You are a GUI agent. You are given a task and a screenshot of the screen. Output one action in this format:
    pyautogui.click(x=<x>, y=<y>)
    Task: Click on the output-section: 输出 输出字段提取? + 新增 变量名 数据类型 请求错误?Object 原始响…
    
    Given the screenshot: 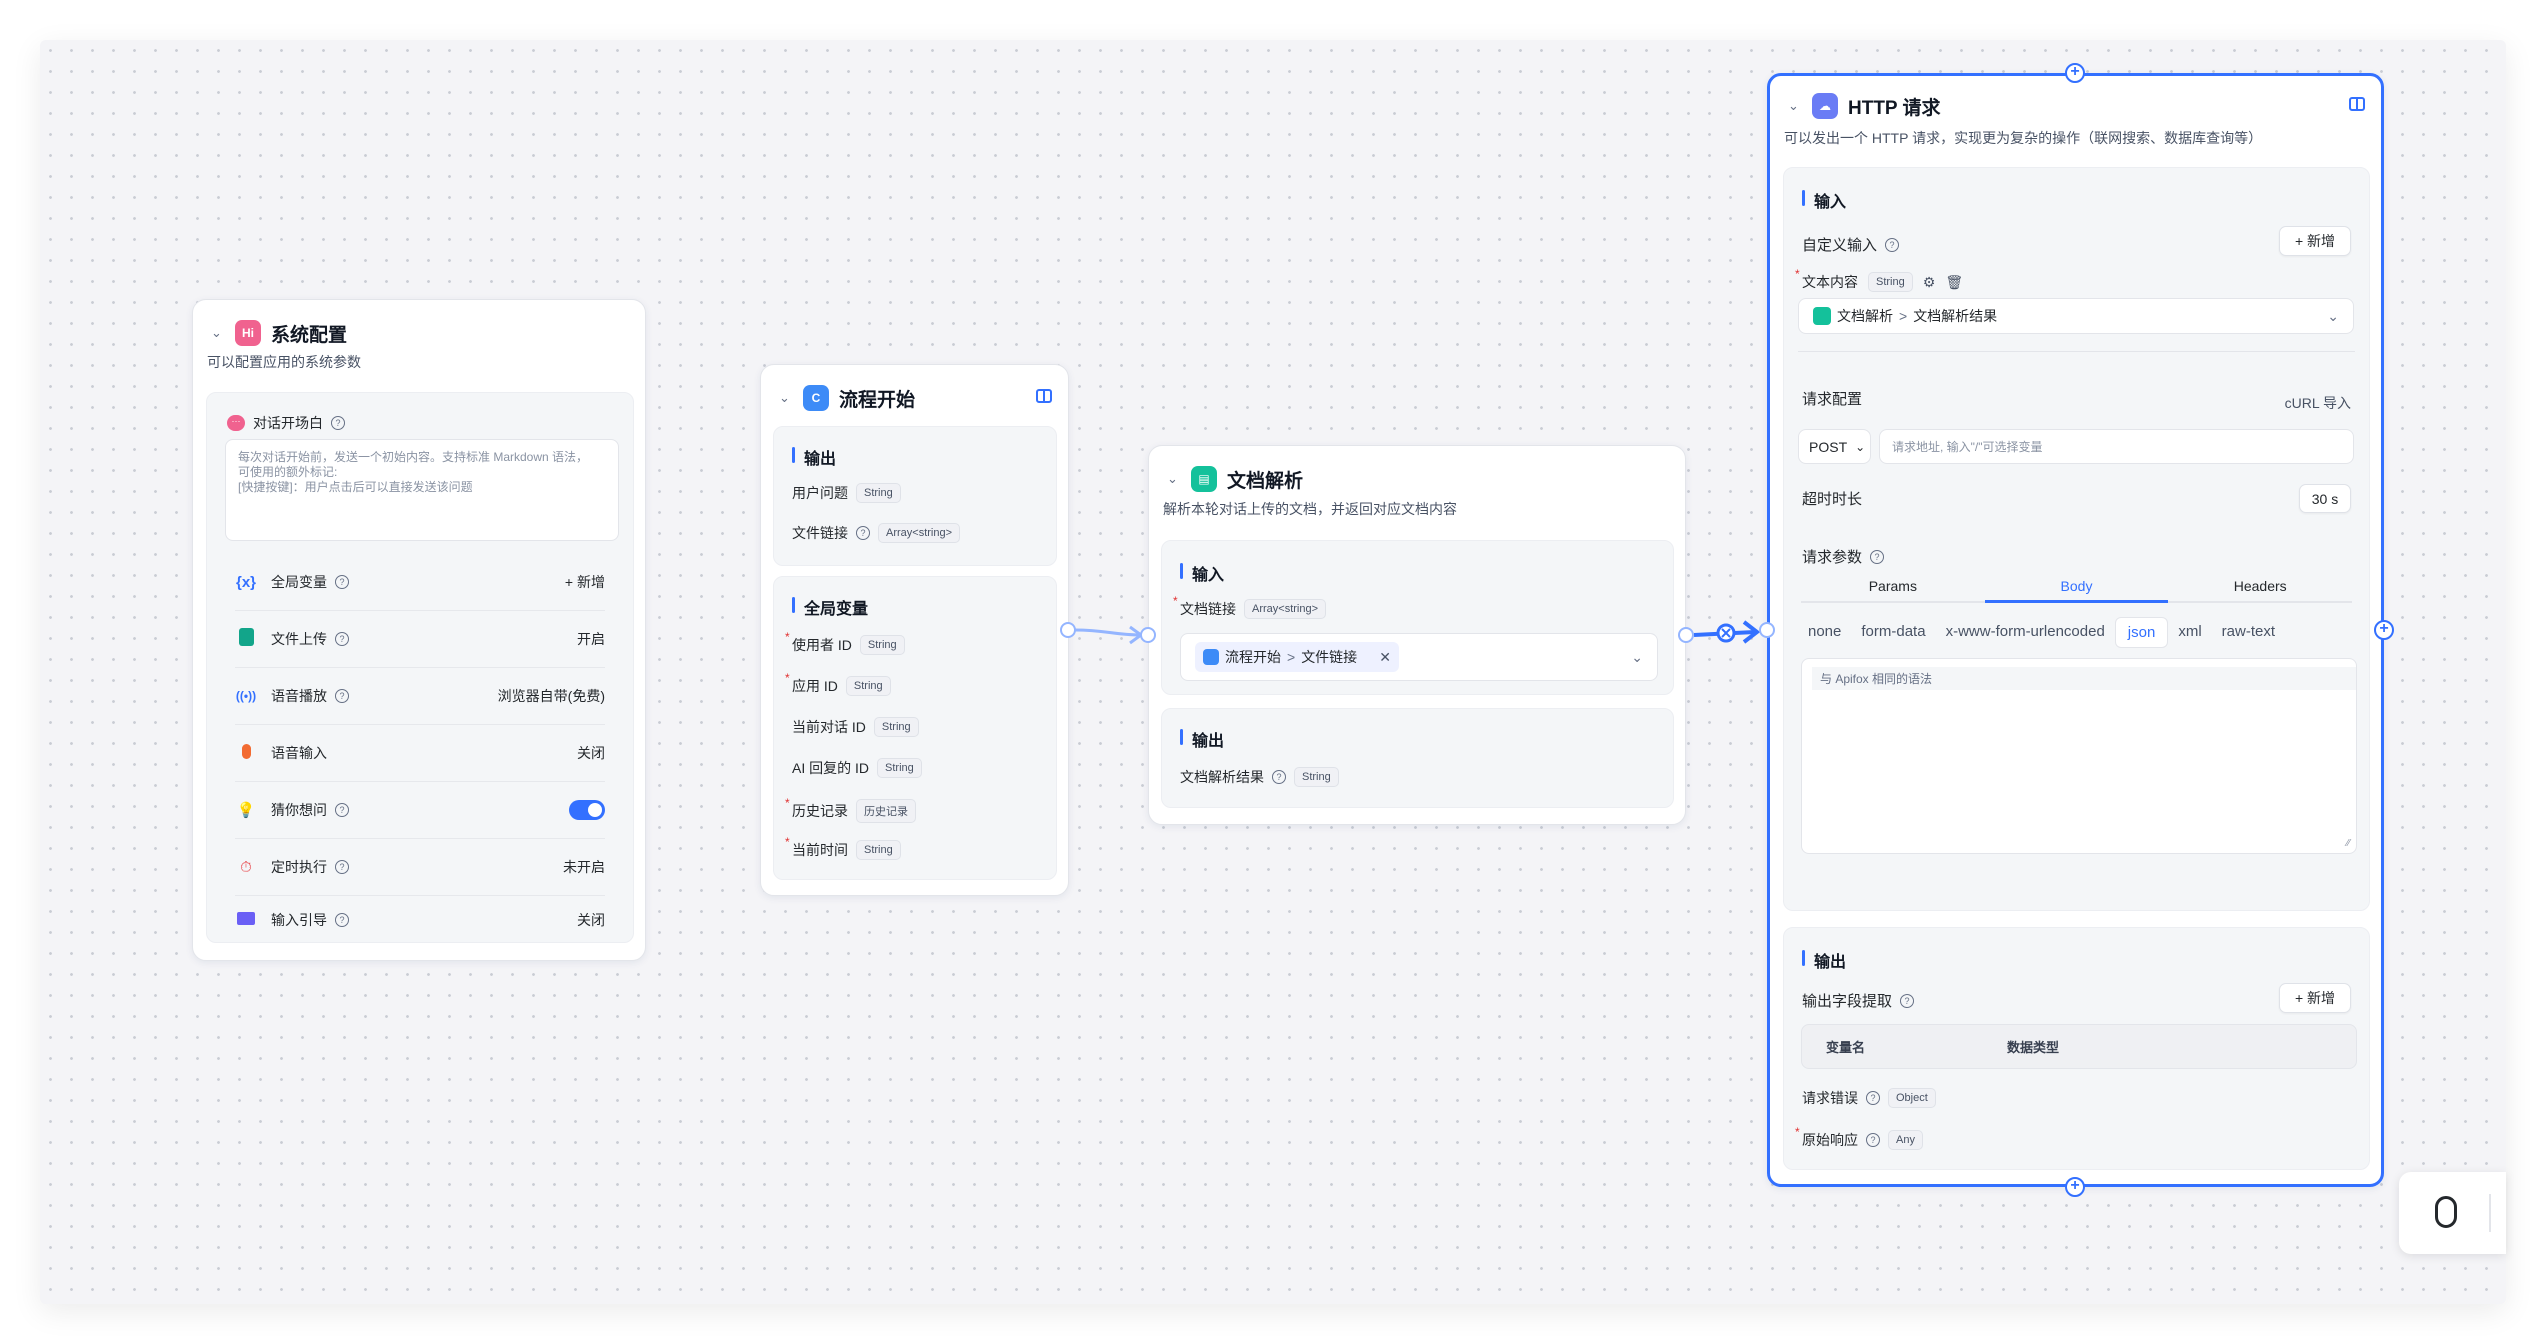 What is the action you would take?
    pyautogui.click(x=2076, y=1048)
    